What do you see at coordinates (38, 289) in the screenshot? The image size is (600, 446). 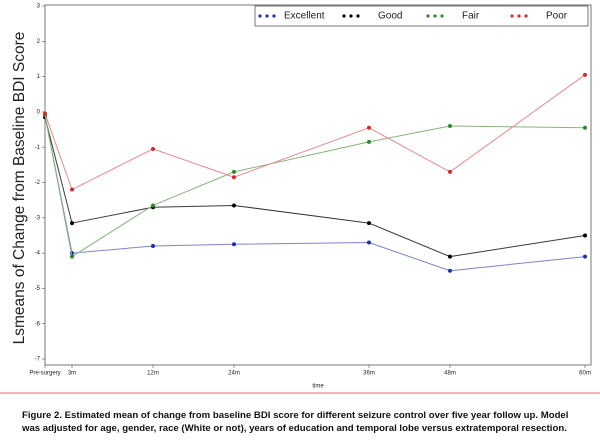 I see `y-tick-label: -5` at bounding box center [38, 289].